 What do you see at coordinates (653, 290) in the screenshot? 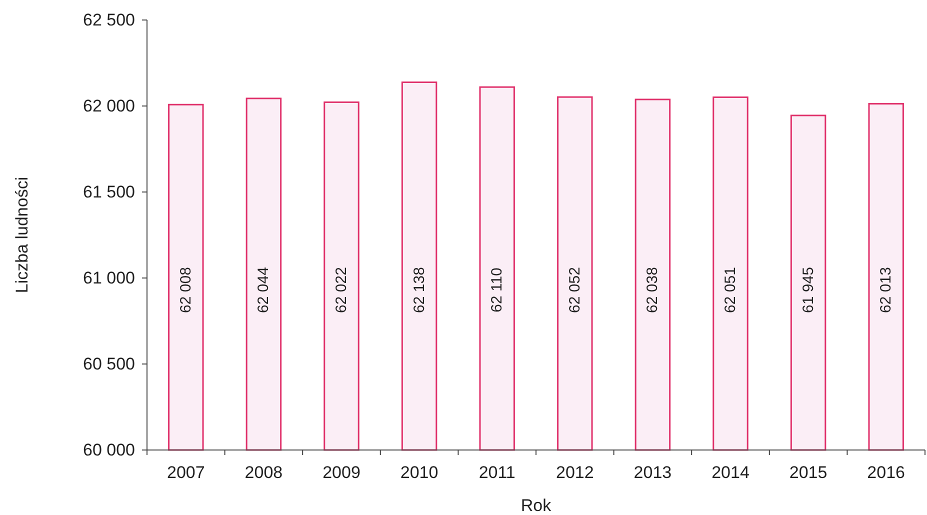
I see `data-label: 62 038` at bounding box center [653, 290].